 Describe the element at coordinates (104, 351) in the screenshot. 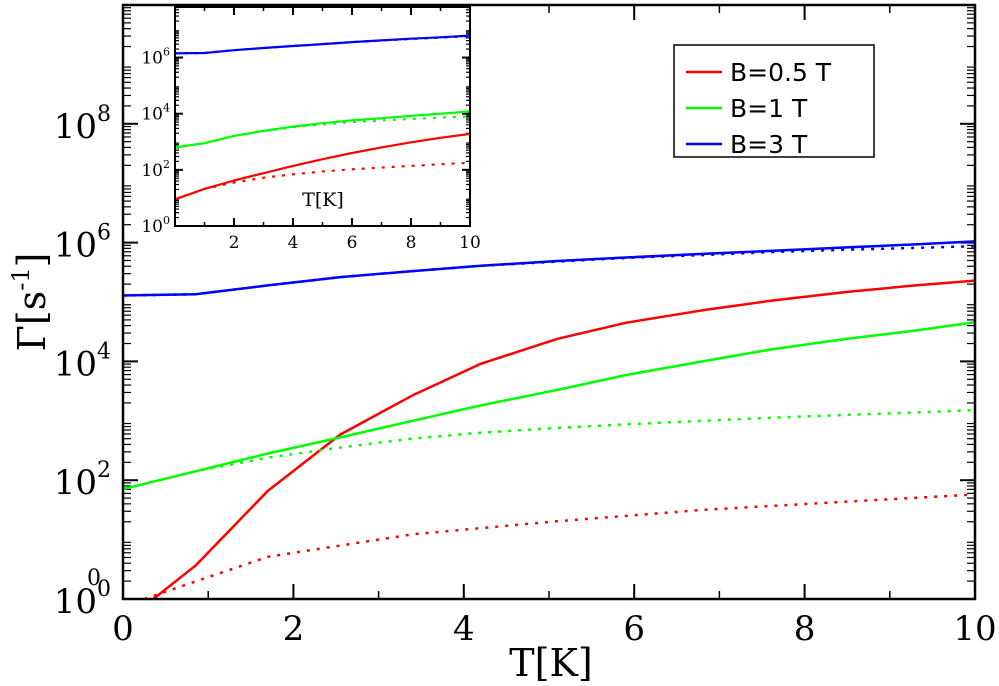

I see `main-y-tick-exp: 4` at that location.